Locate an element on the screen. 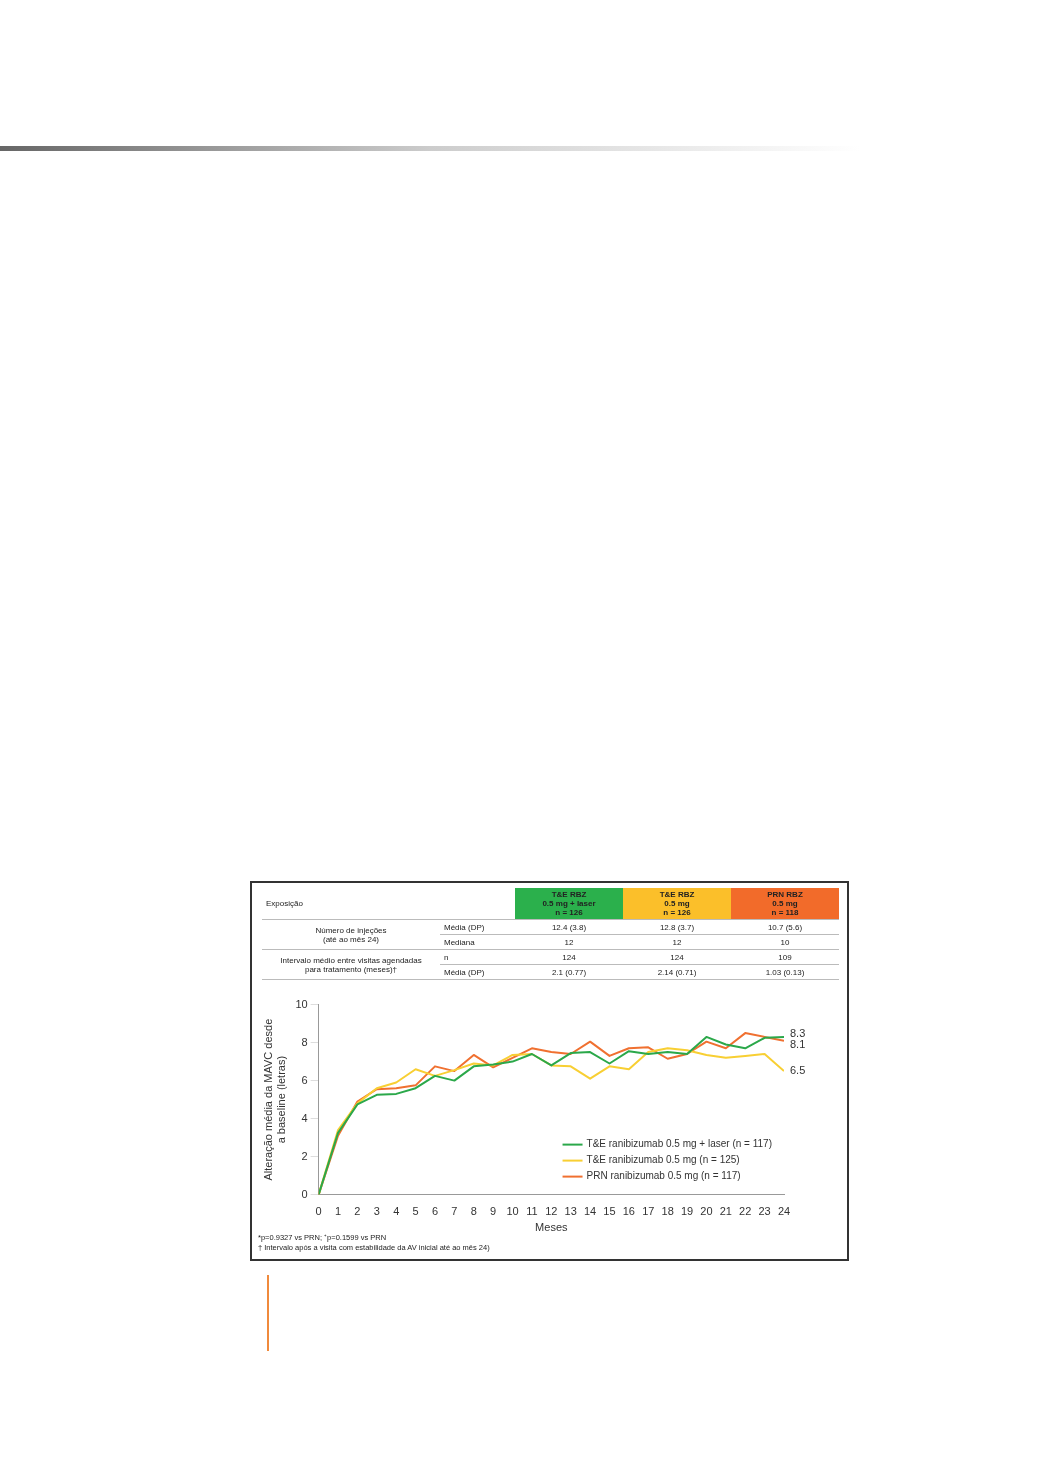 This screenshot has width=1040, height=1473. y-tick-label: 0 is located at coordinates (304, 1193).